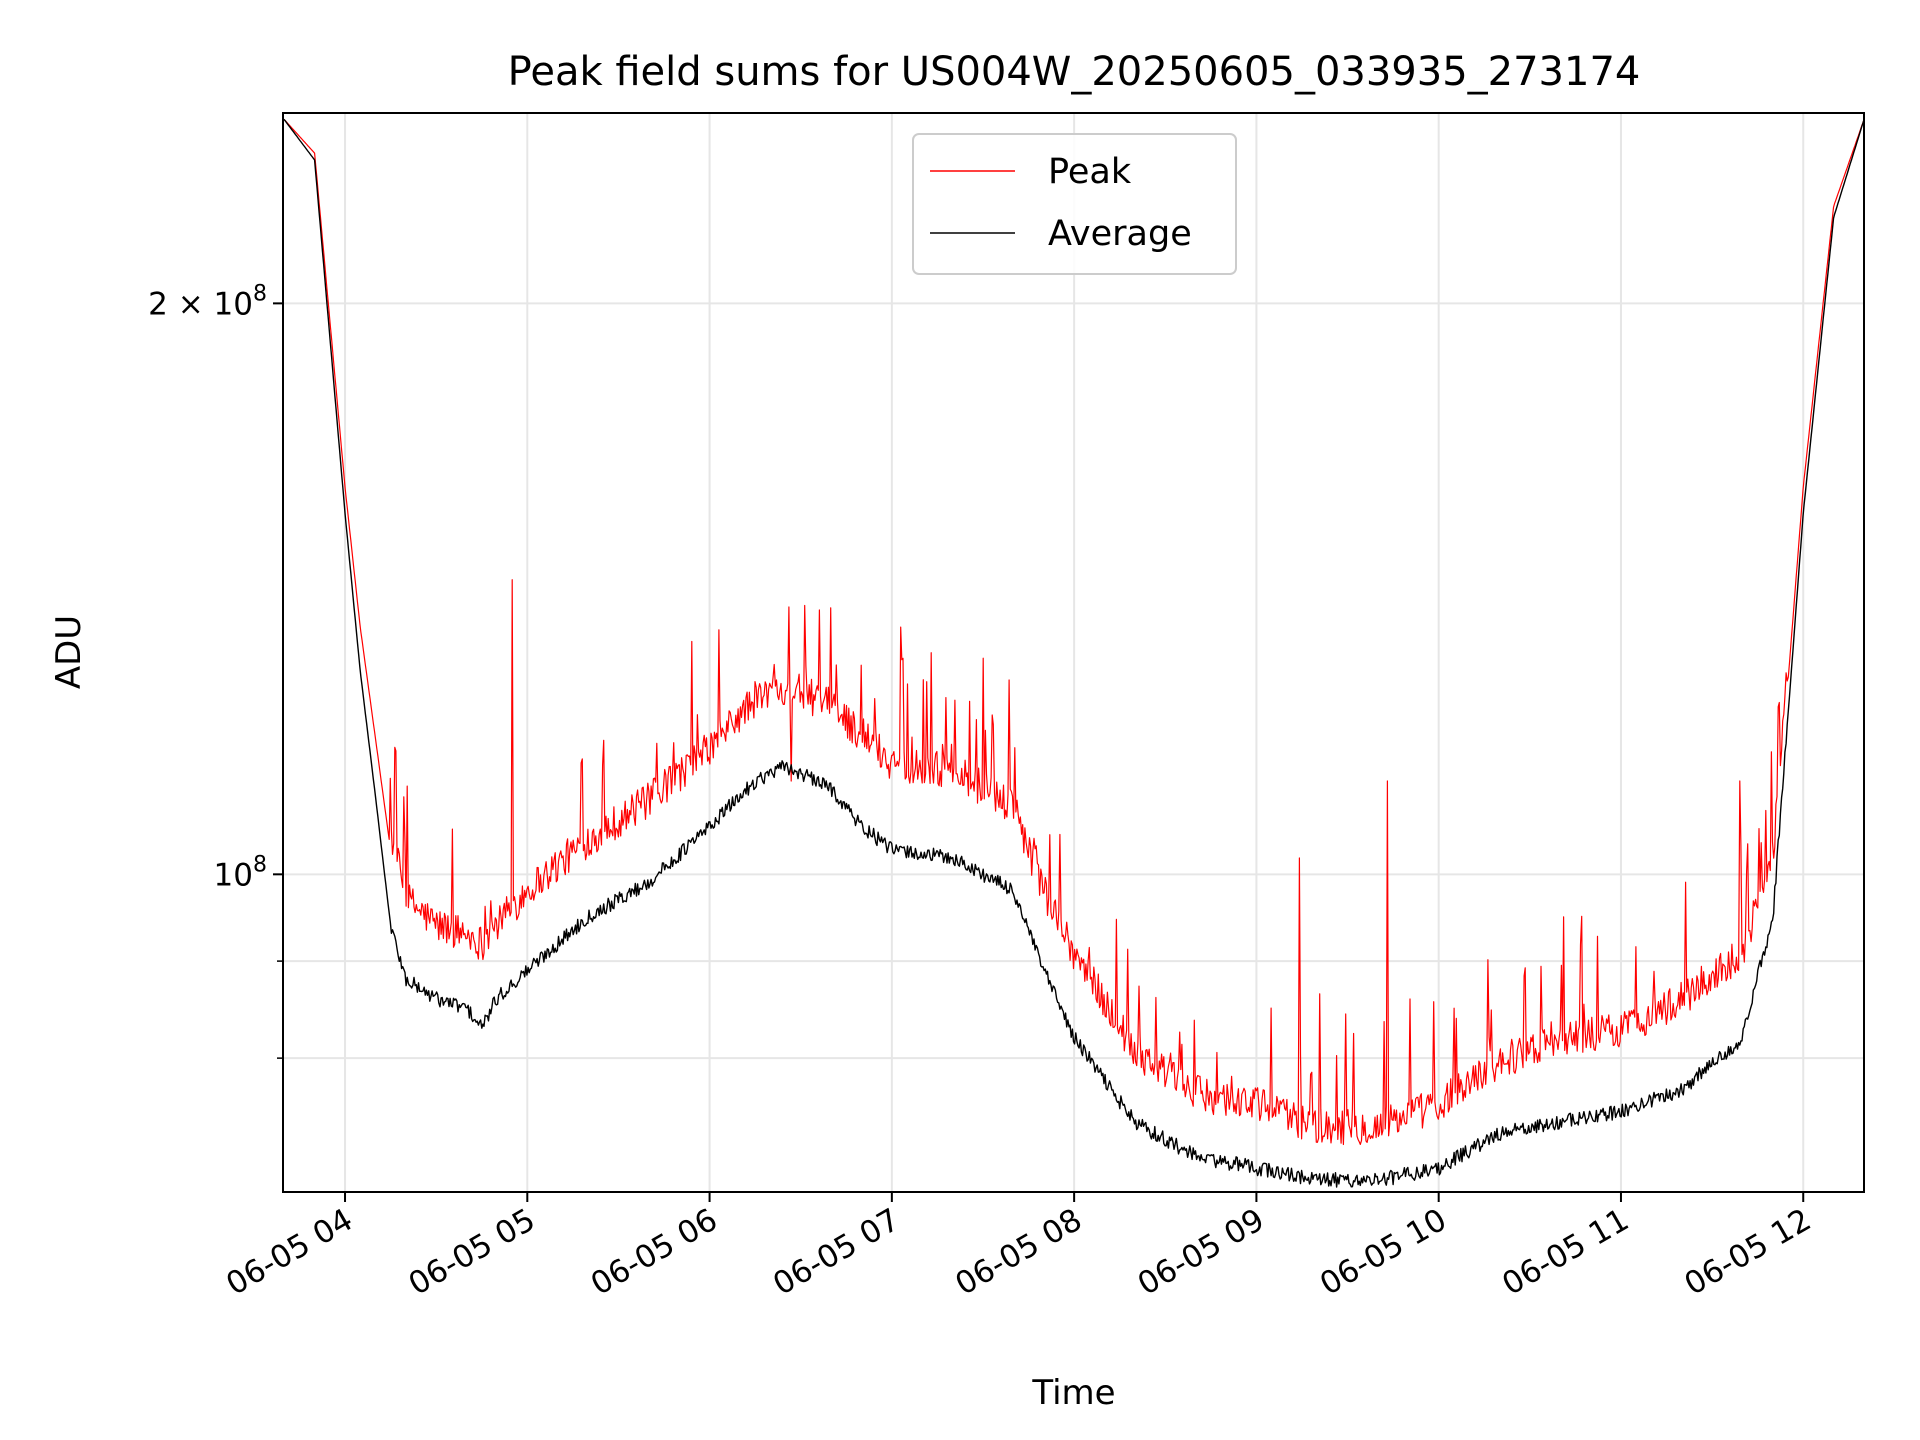 The width and height of the screenshot is (1920, 1440). What do you see at coordinates (207, 301) in the screenshot?
I see `y-tick-label: 2 × 108` at bounding box center [207, 301].